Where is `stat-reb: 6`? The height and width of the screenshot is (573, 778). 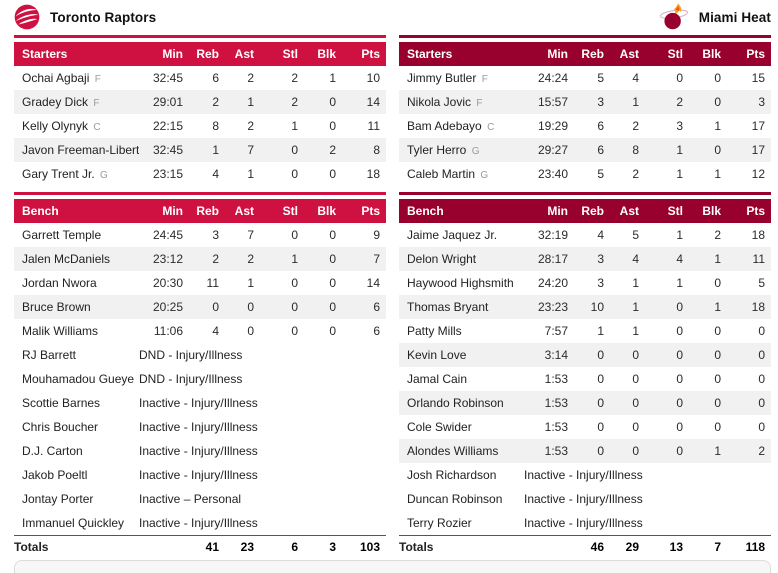 stat-reb: 6 is located at coordinates (592, 150).